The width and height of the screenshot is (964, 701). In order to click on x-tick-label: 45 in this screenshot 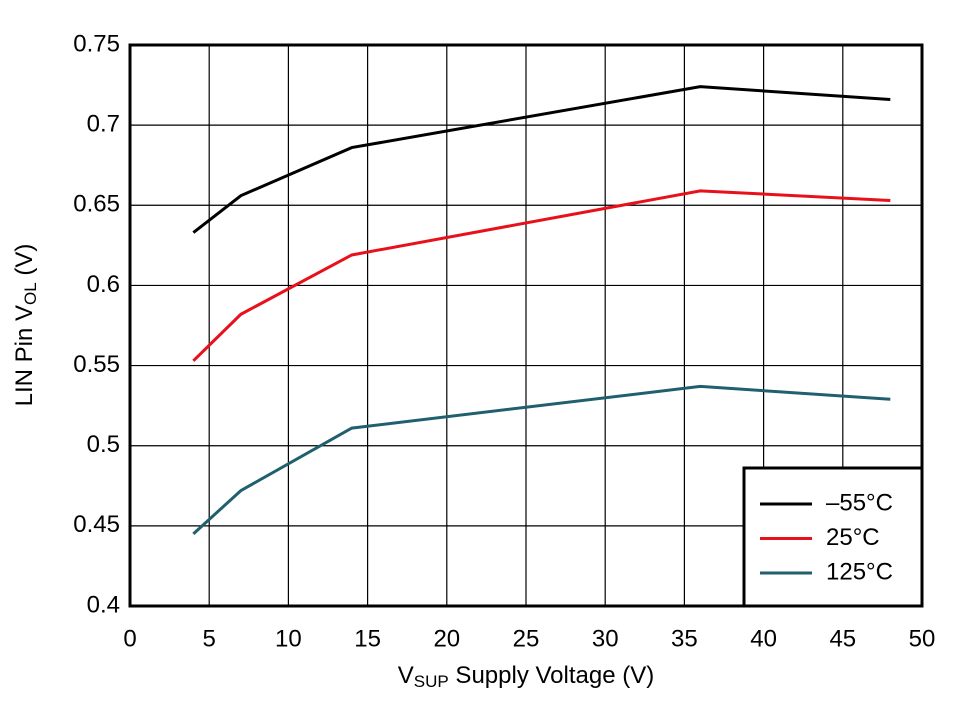, I will do `click(842, 638)`.